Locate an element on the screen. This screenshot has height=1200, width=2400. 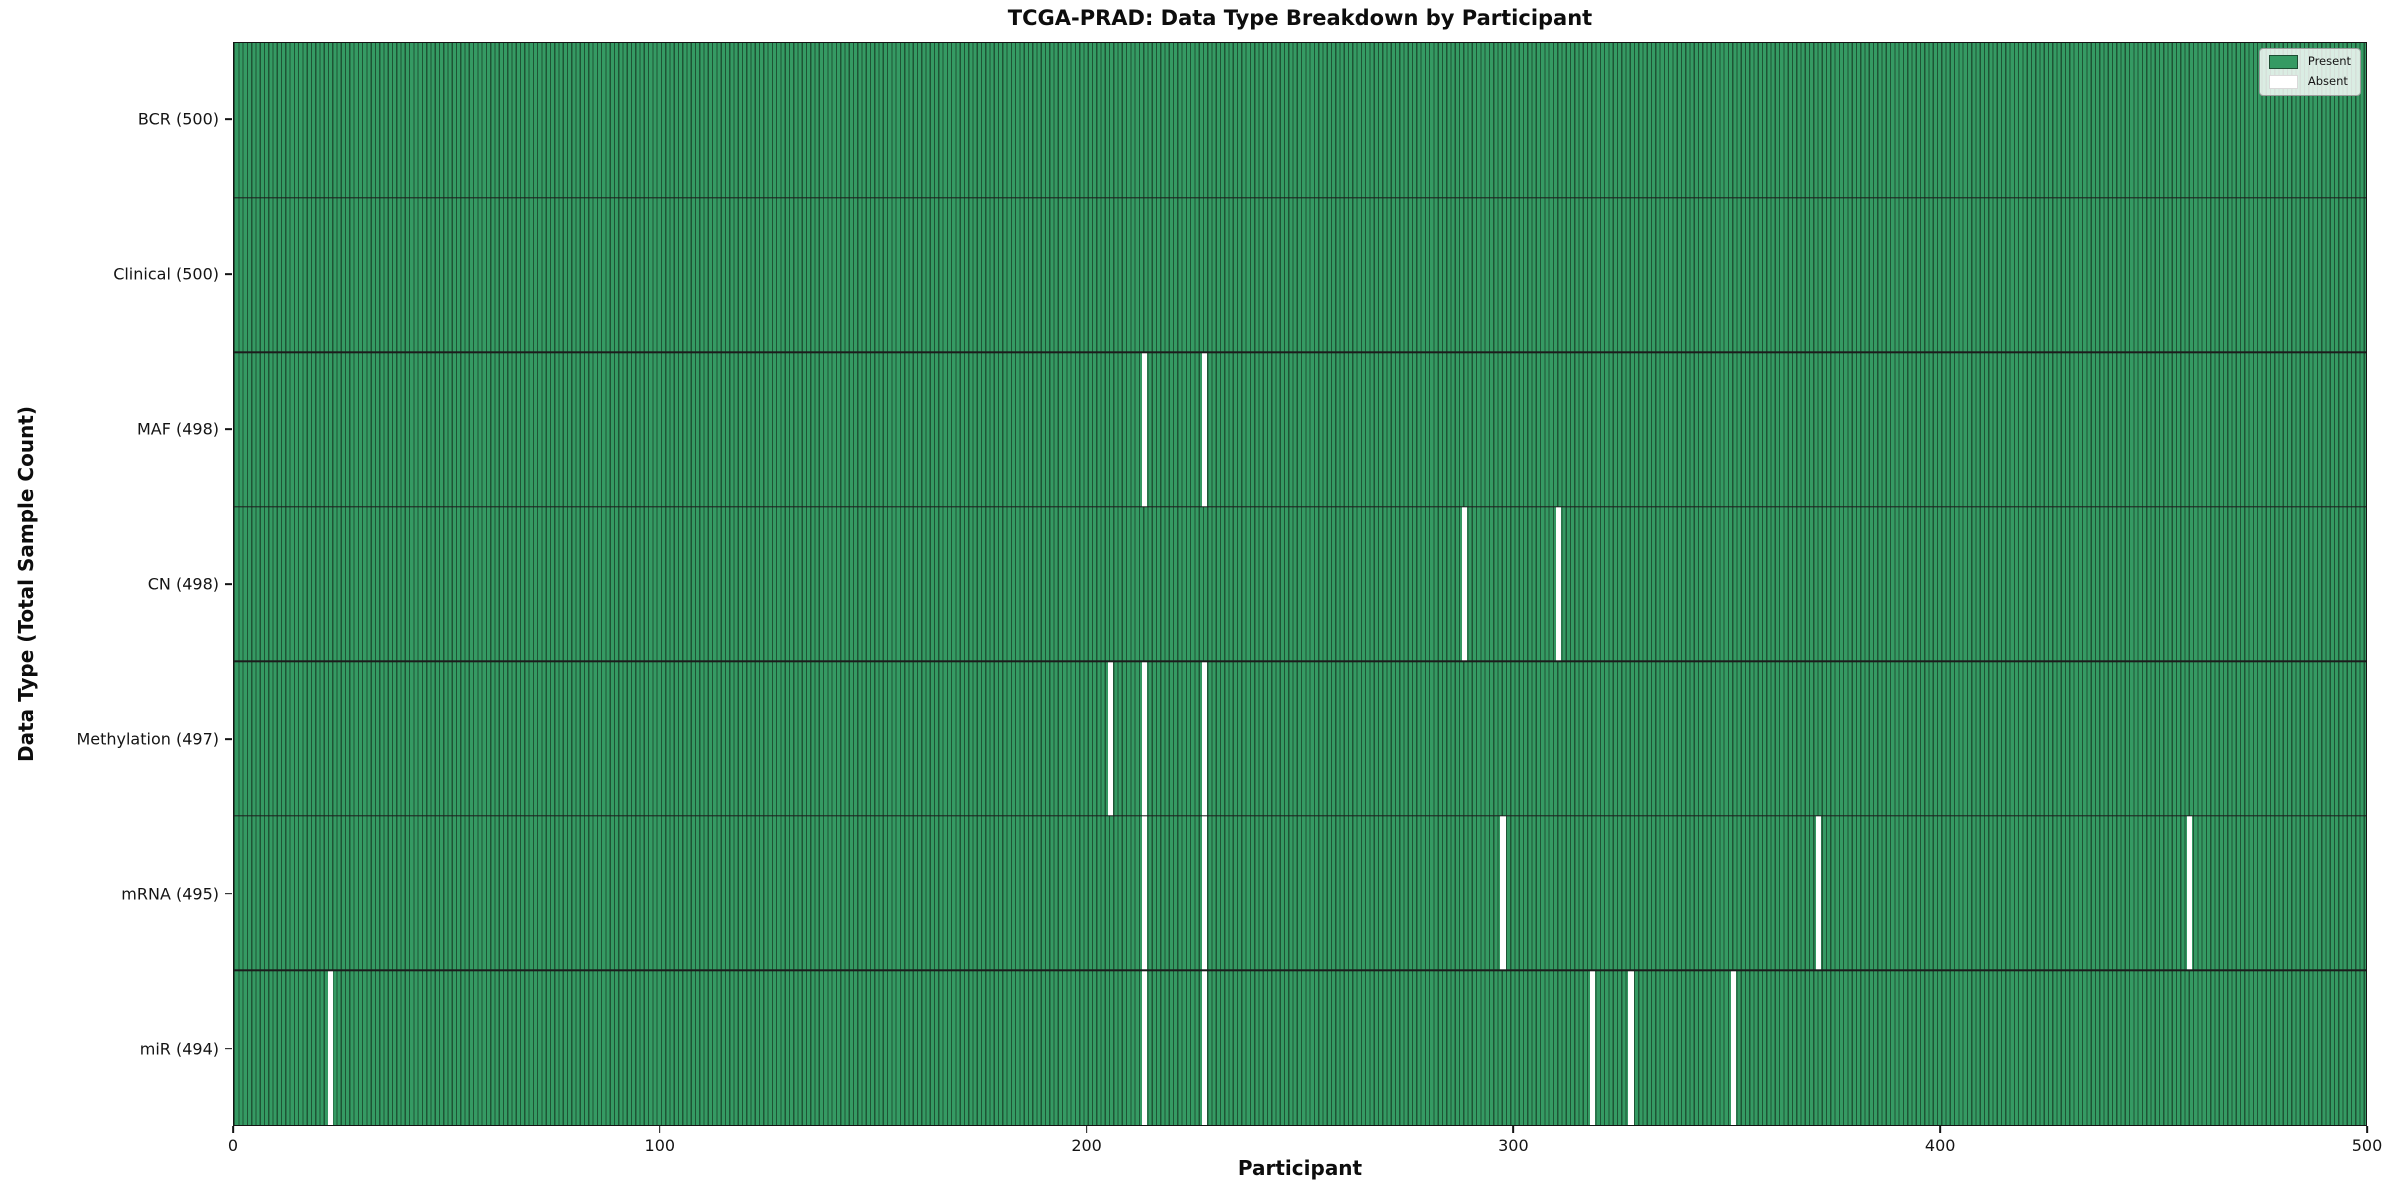
x-axis: 0 100 200 300 400 500 is located at coordinates (1305, 1148).